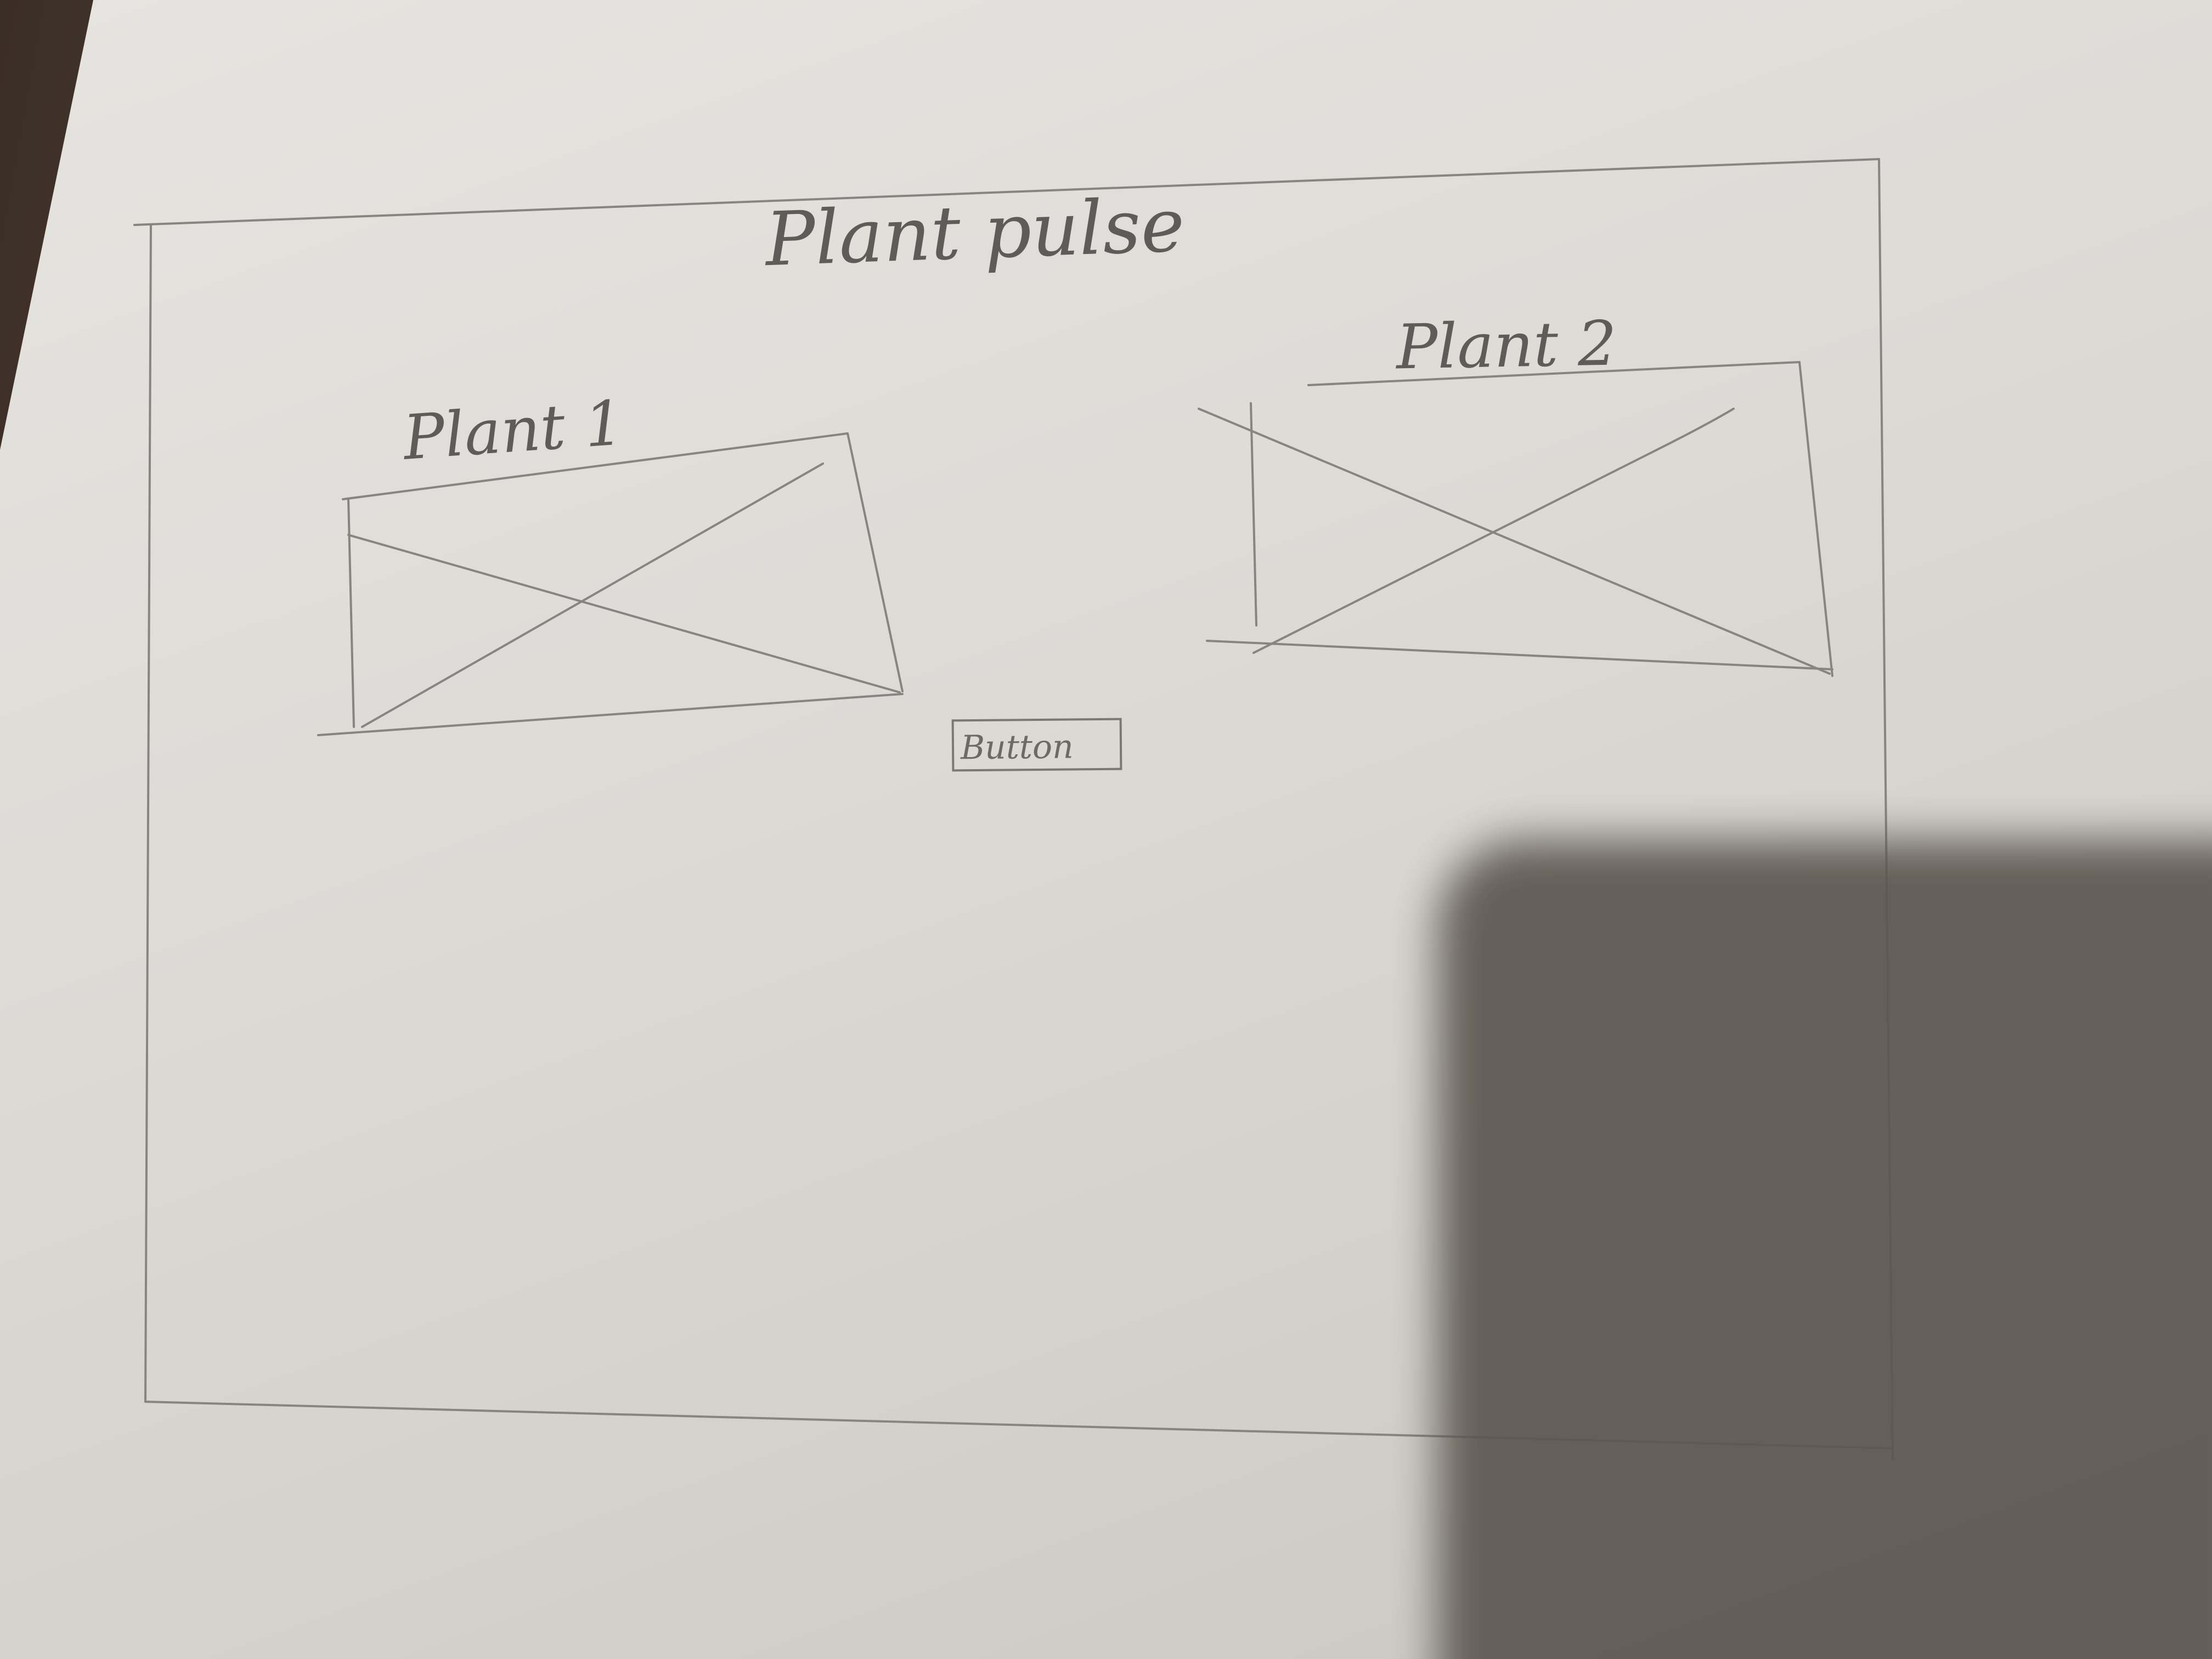 The image size is (2212, 1659). I want to click on app-title: Plant pulse, so click(975, 232).